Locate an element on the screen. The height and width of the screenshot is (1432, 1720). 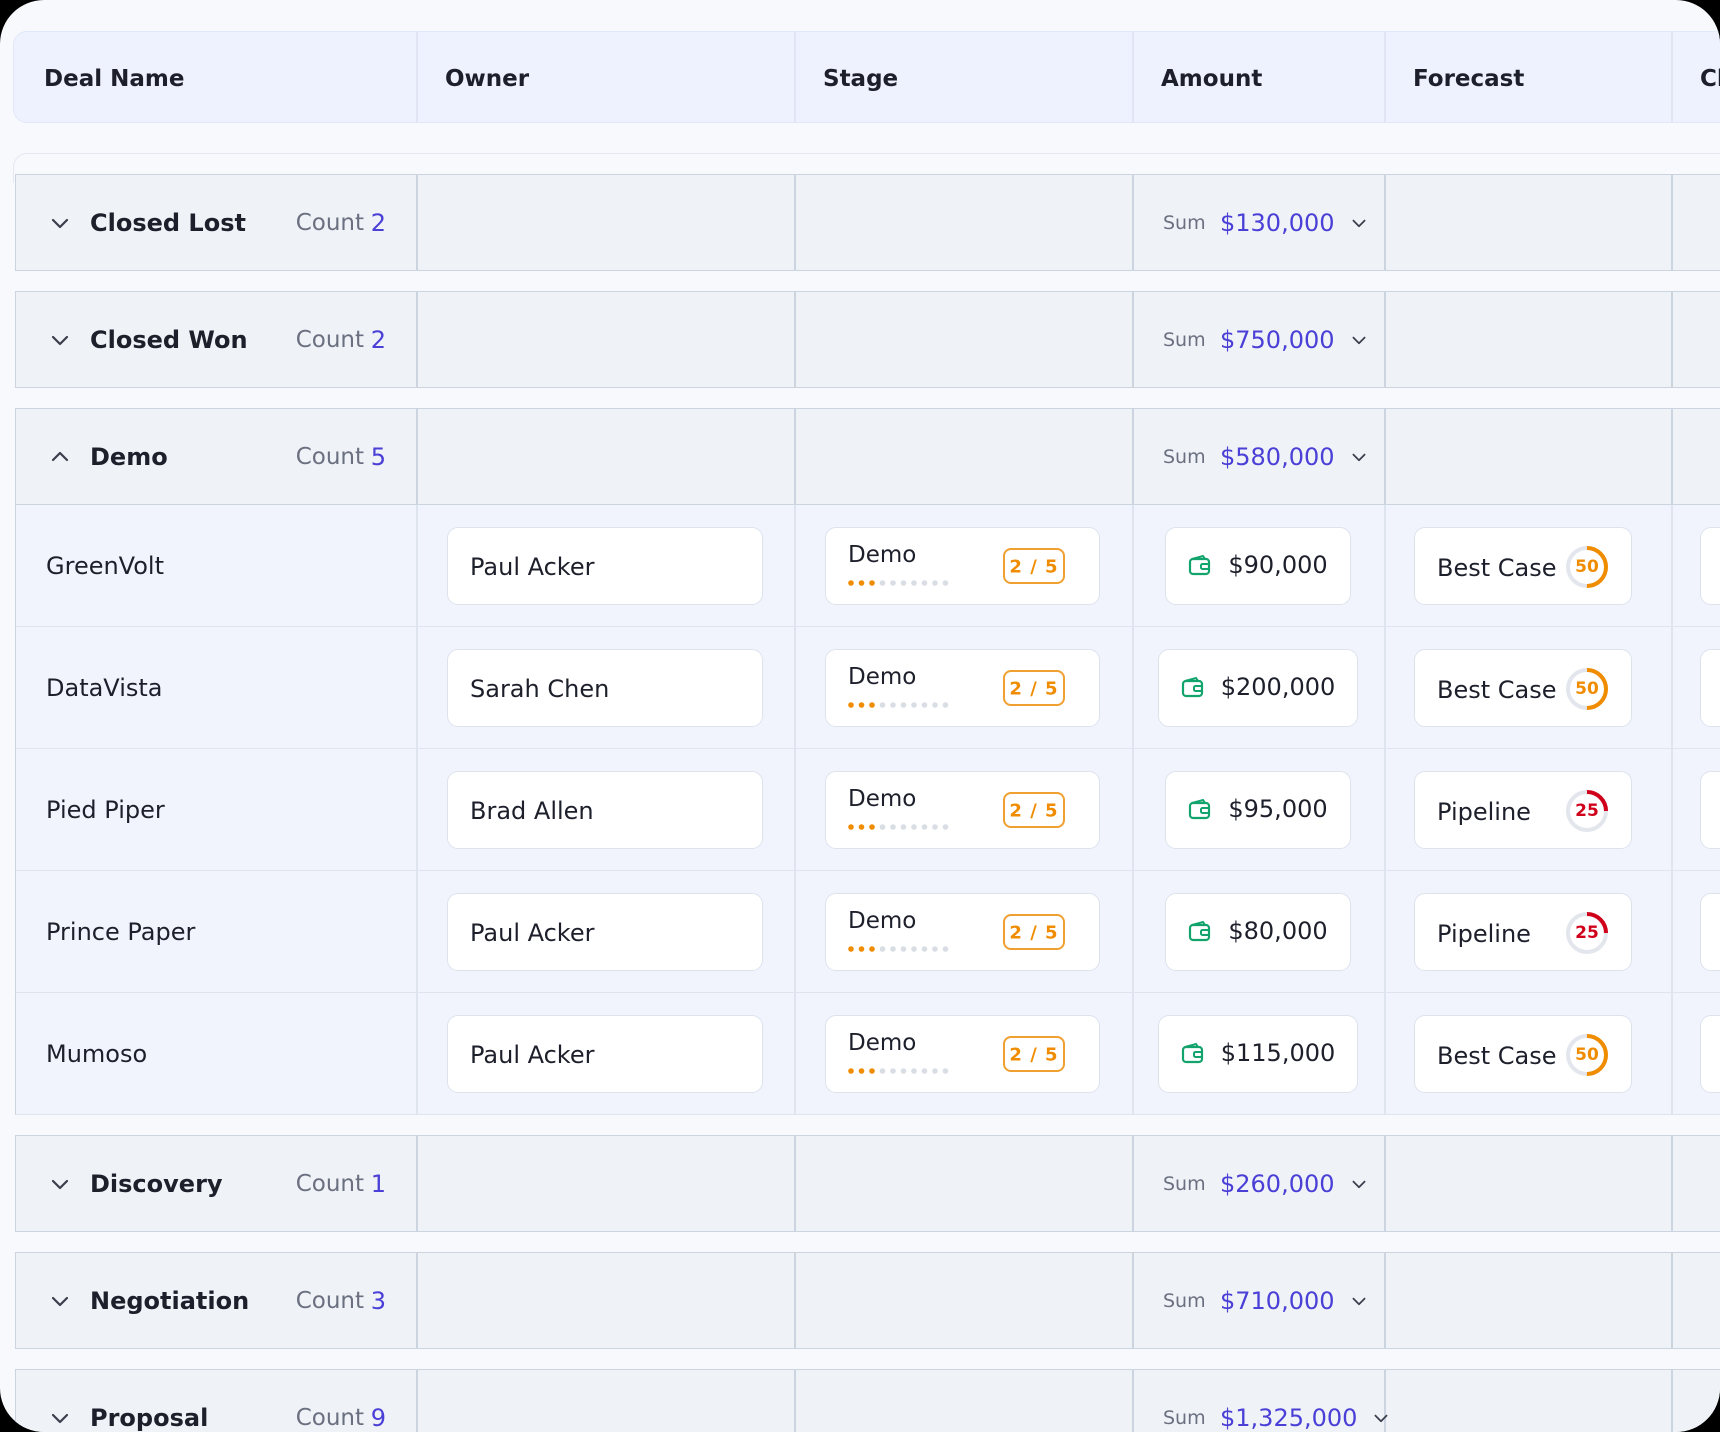
column-header: Deal Name is located at coordinates (114, 79).